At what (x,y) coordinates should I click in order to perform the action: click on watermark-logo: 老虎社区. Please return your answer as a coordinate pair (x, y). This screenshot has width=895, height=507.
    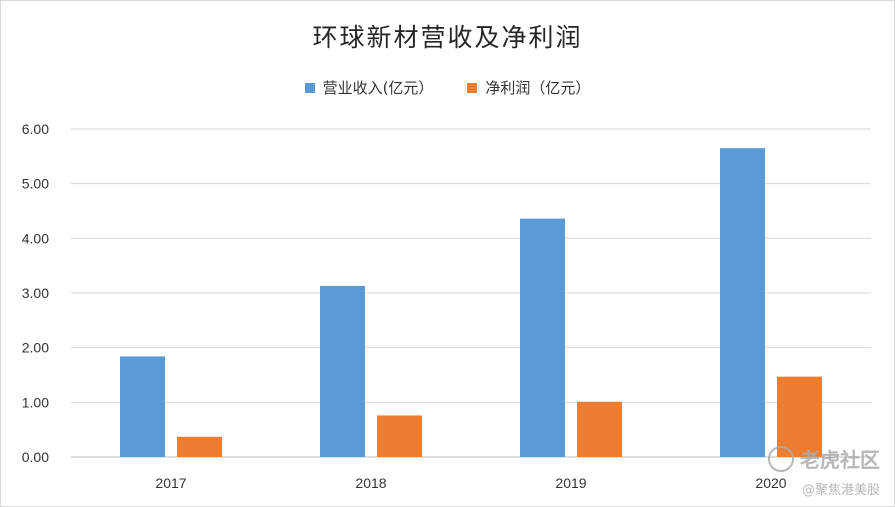
    Looking at the image, I should click on (824, 458).